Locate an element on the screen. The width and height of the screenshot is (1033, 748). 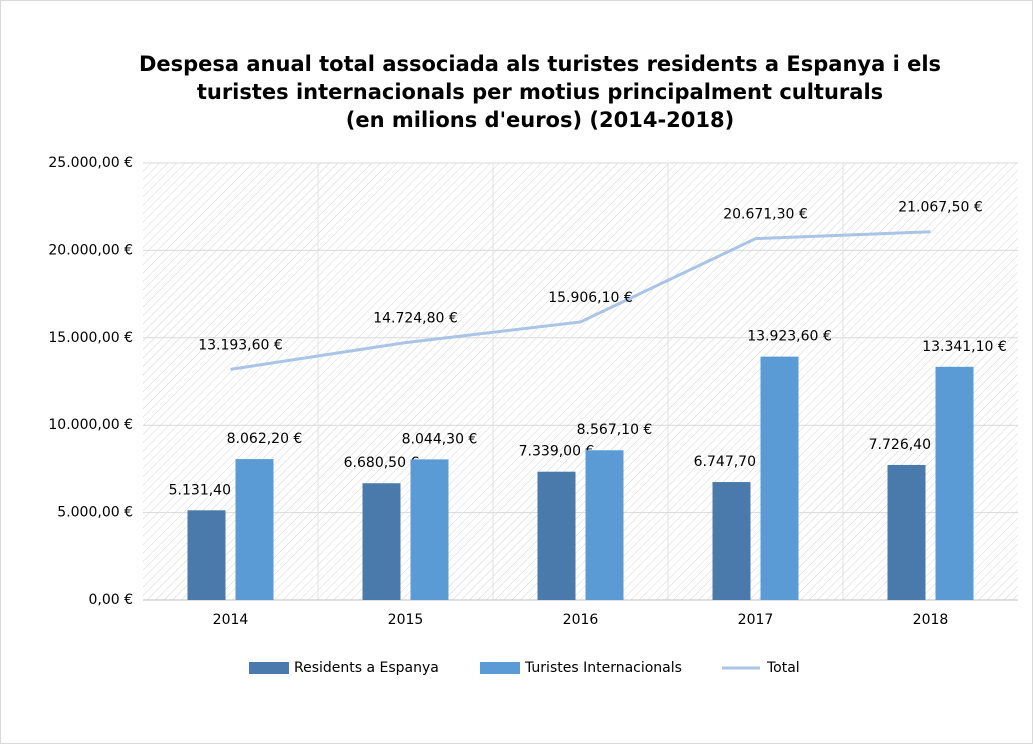
data-label: 14.724,80 € is located at coordinates (415, 319).